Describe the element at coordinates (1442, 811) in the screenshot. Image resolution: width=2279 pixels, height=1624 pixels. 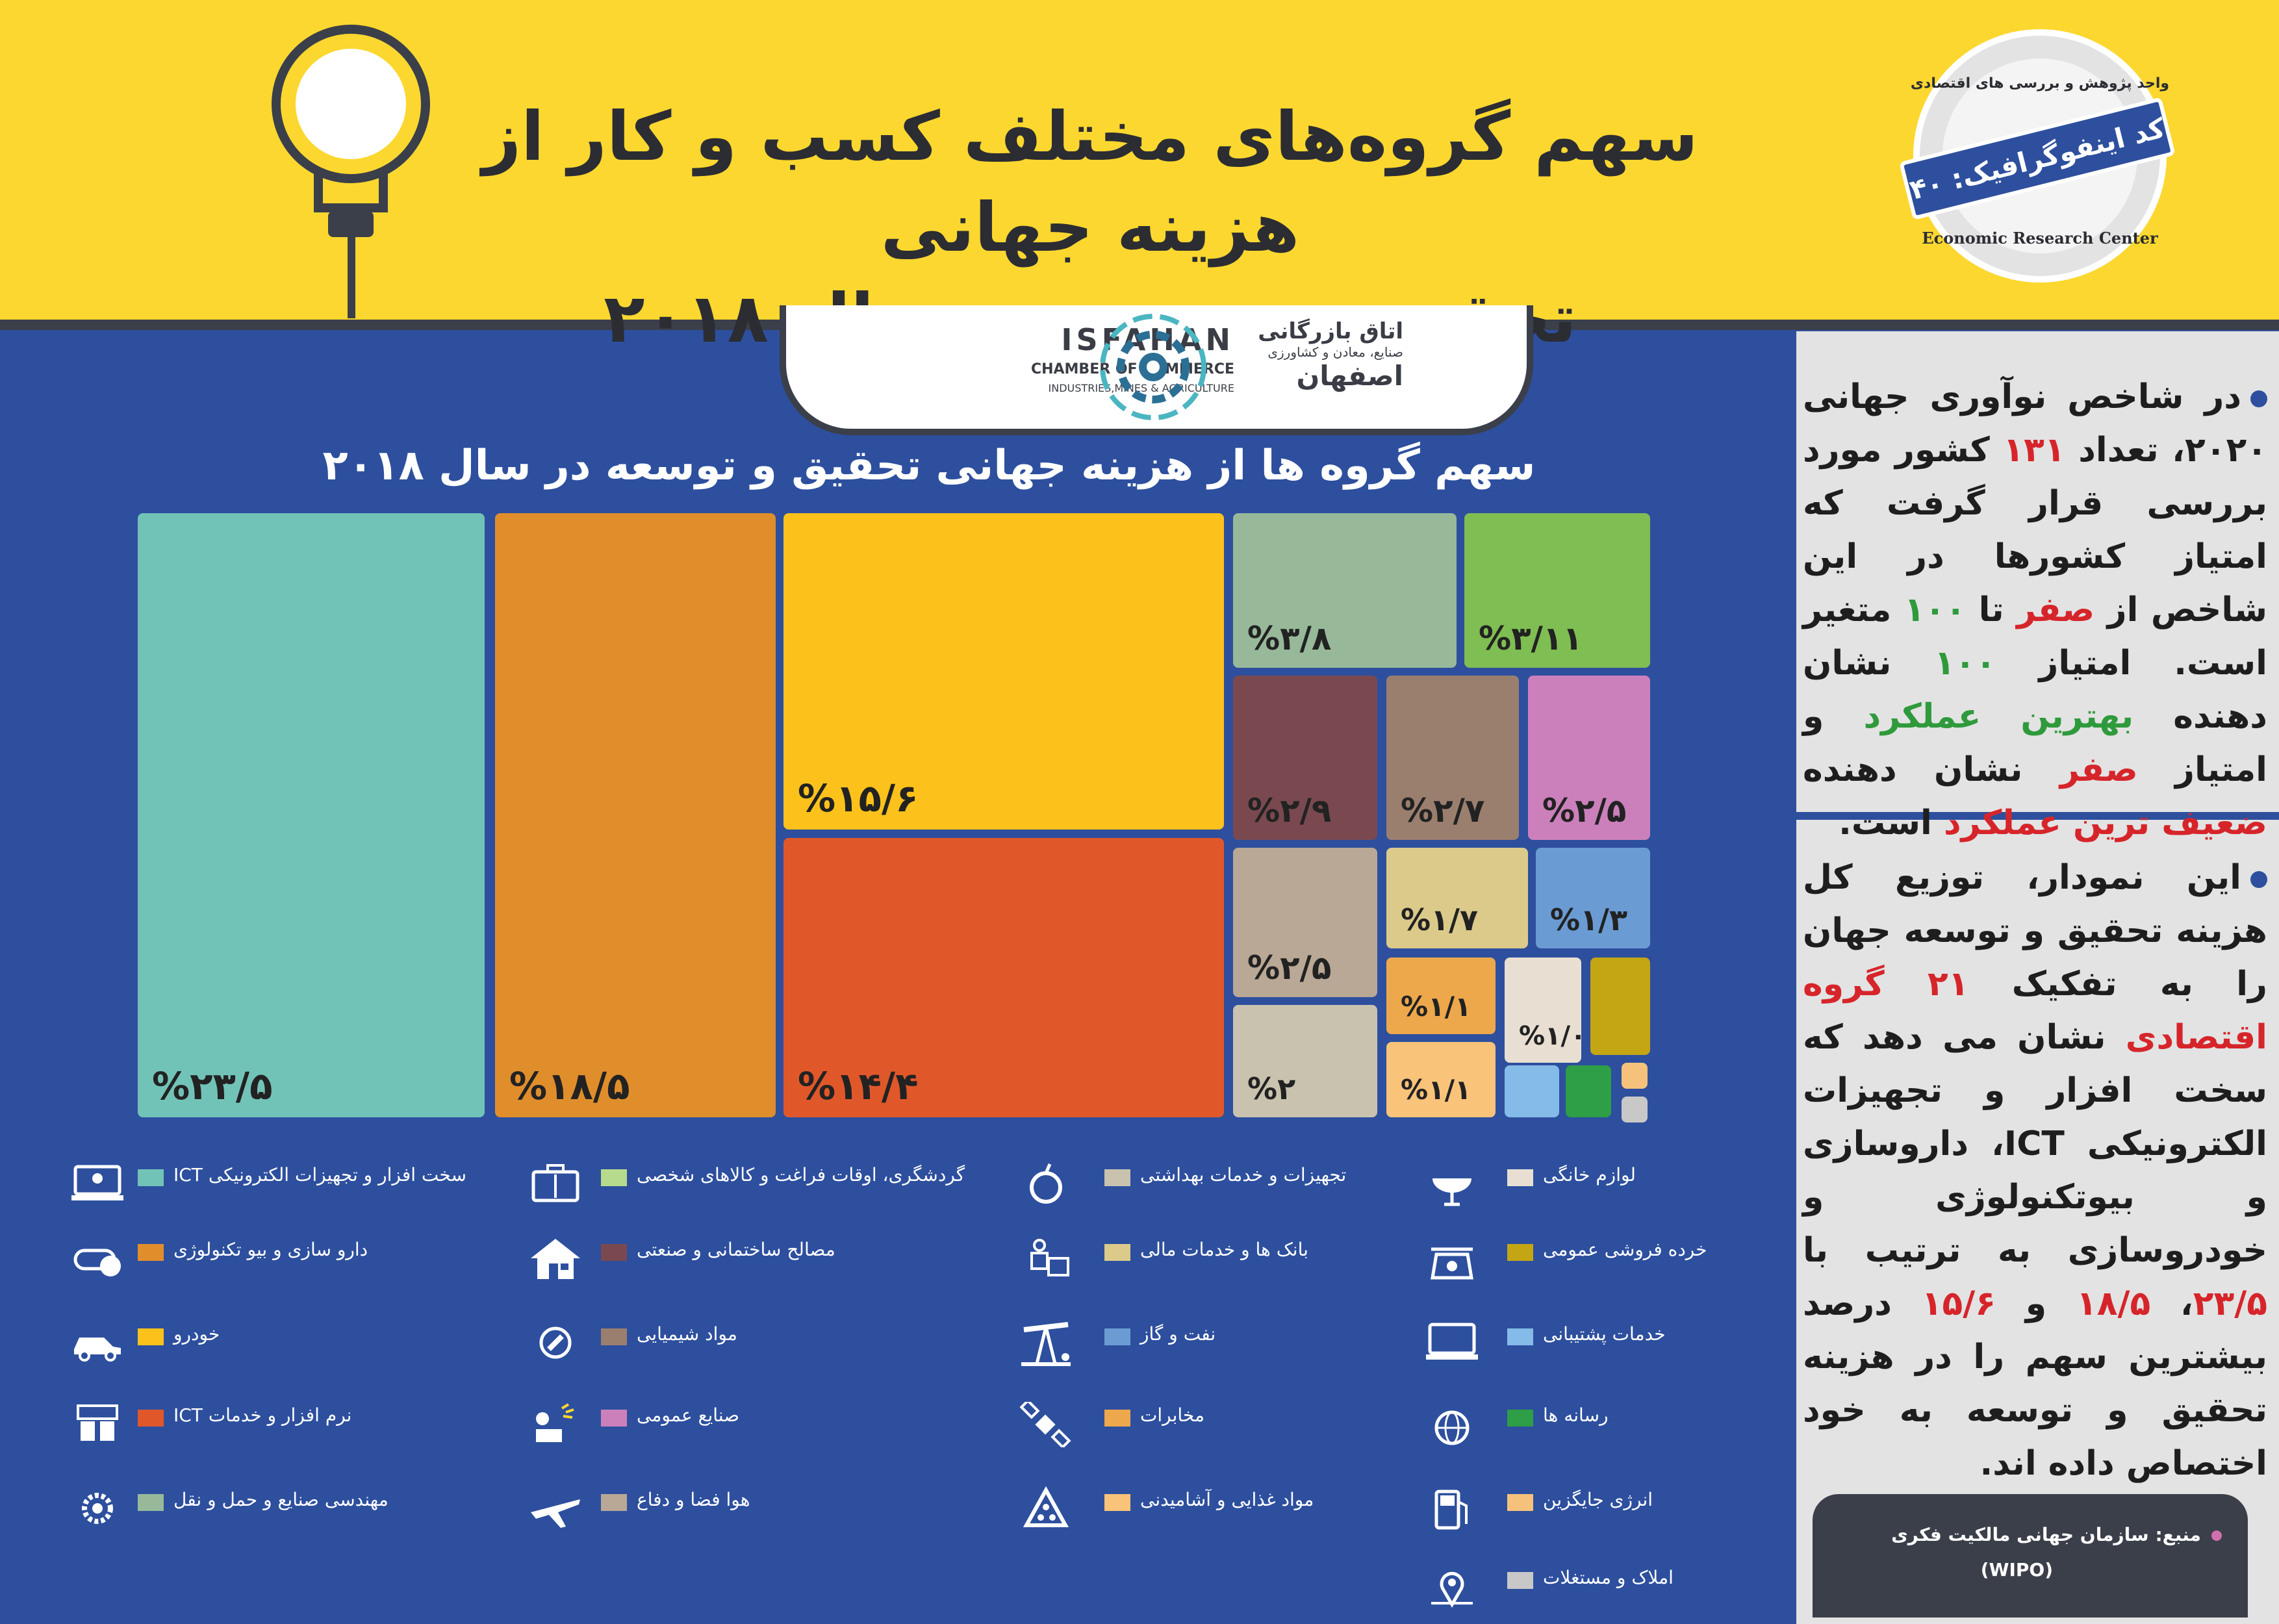
I see `treemap-tile-label: %۲/۷` at that location.